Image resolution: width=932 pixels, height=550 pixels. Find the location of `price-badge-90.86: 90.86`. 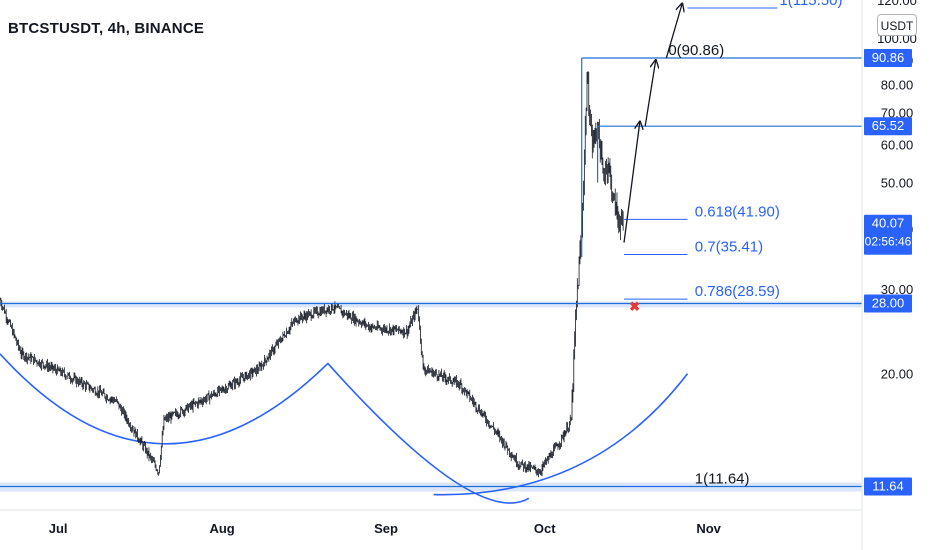

price-badge-90.86: 90.86 is located at coordinates (888, 57).